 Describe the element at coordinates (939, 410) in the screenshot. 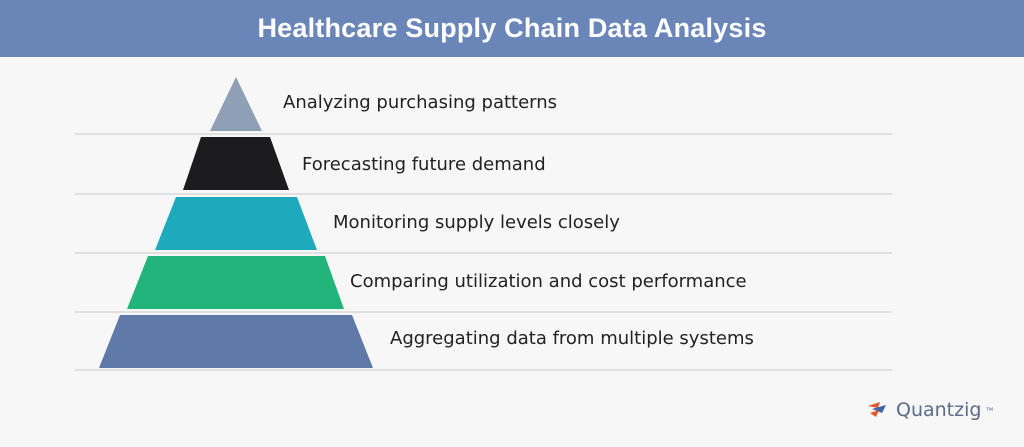

I see `logo-text: Quantzig` at that location.